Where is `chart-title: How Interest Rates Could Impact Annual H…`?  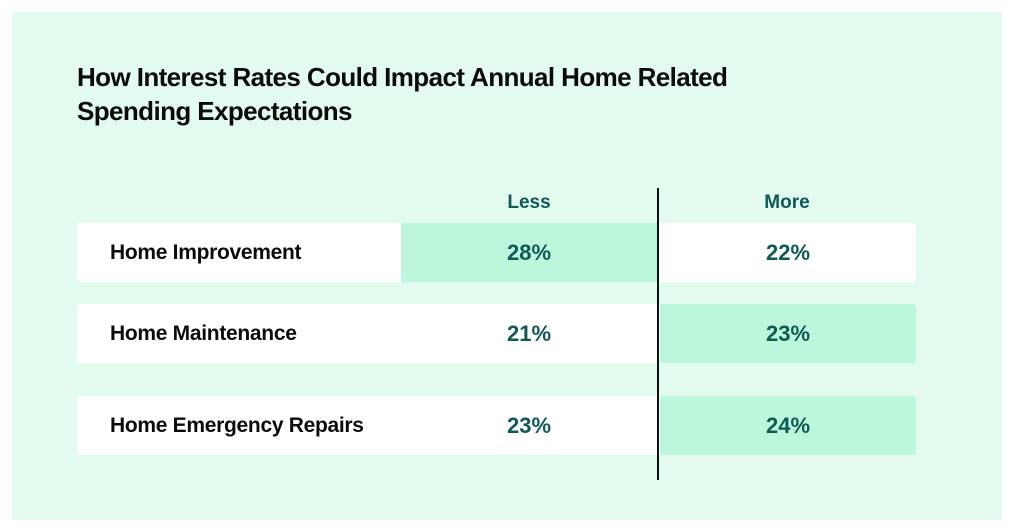 chart-title: How Interest Rates Could Impact Annual H… is located at coordinates (402, 94).